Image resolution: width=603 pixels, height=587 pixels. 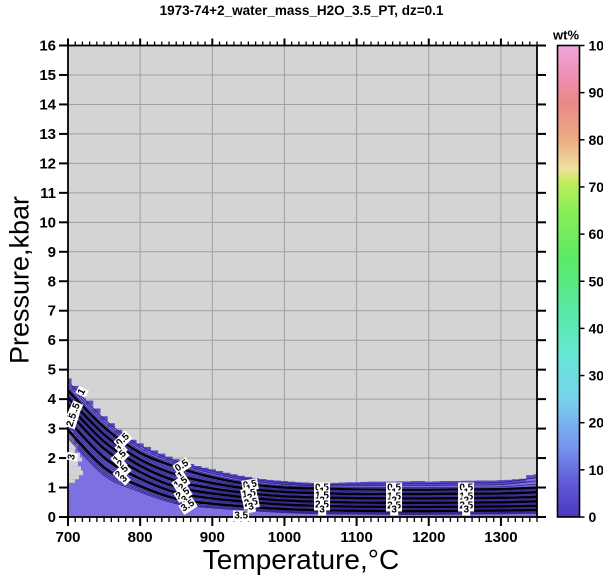 I want to click on y-tick-label: 5, so click(x=52, y=370).